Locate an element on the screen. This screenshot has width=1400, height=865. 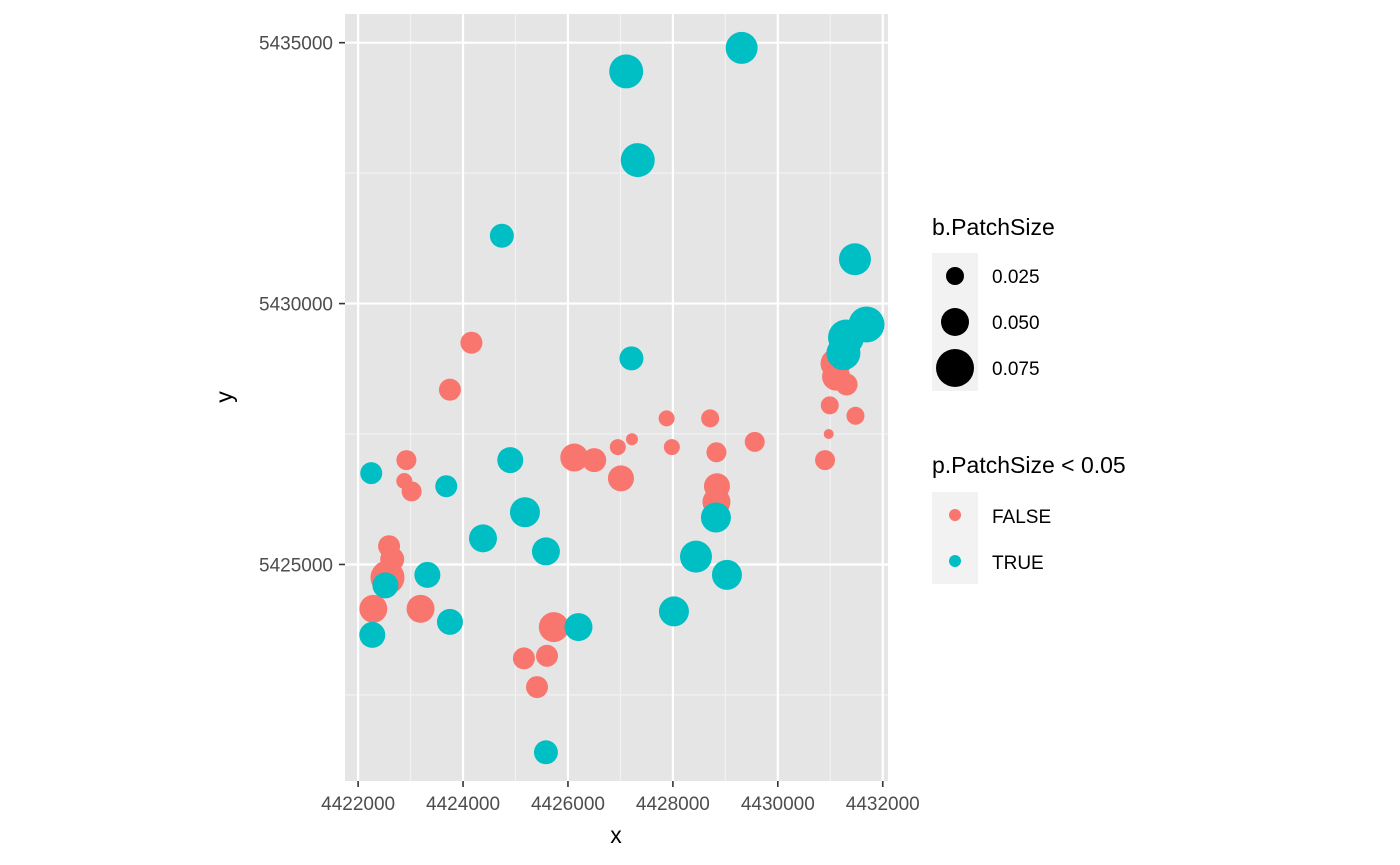
x-tick-label: 4428000 is located at coordinates (673, 804).